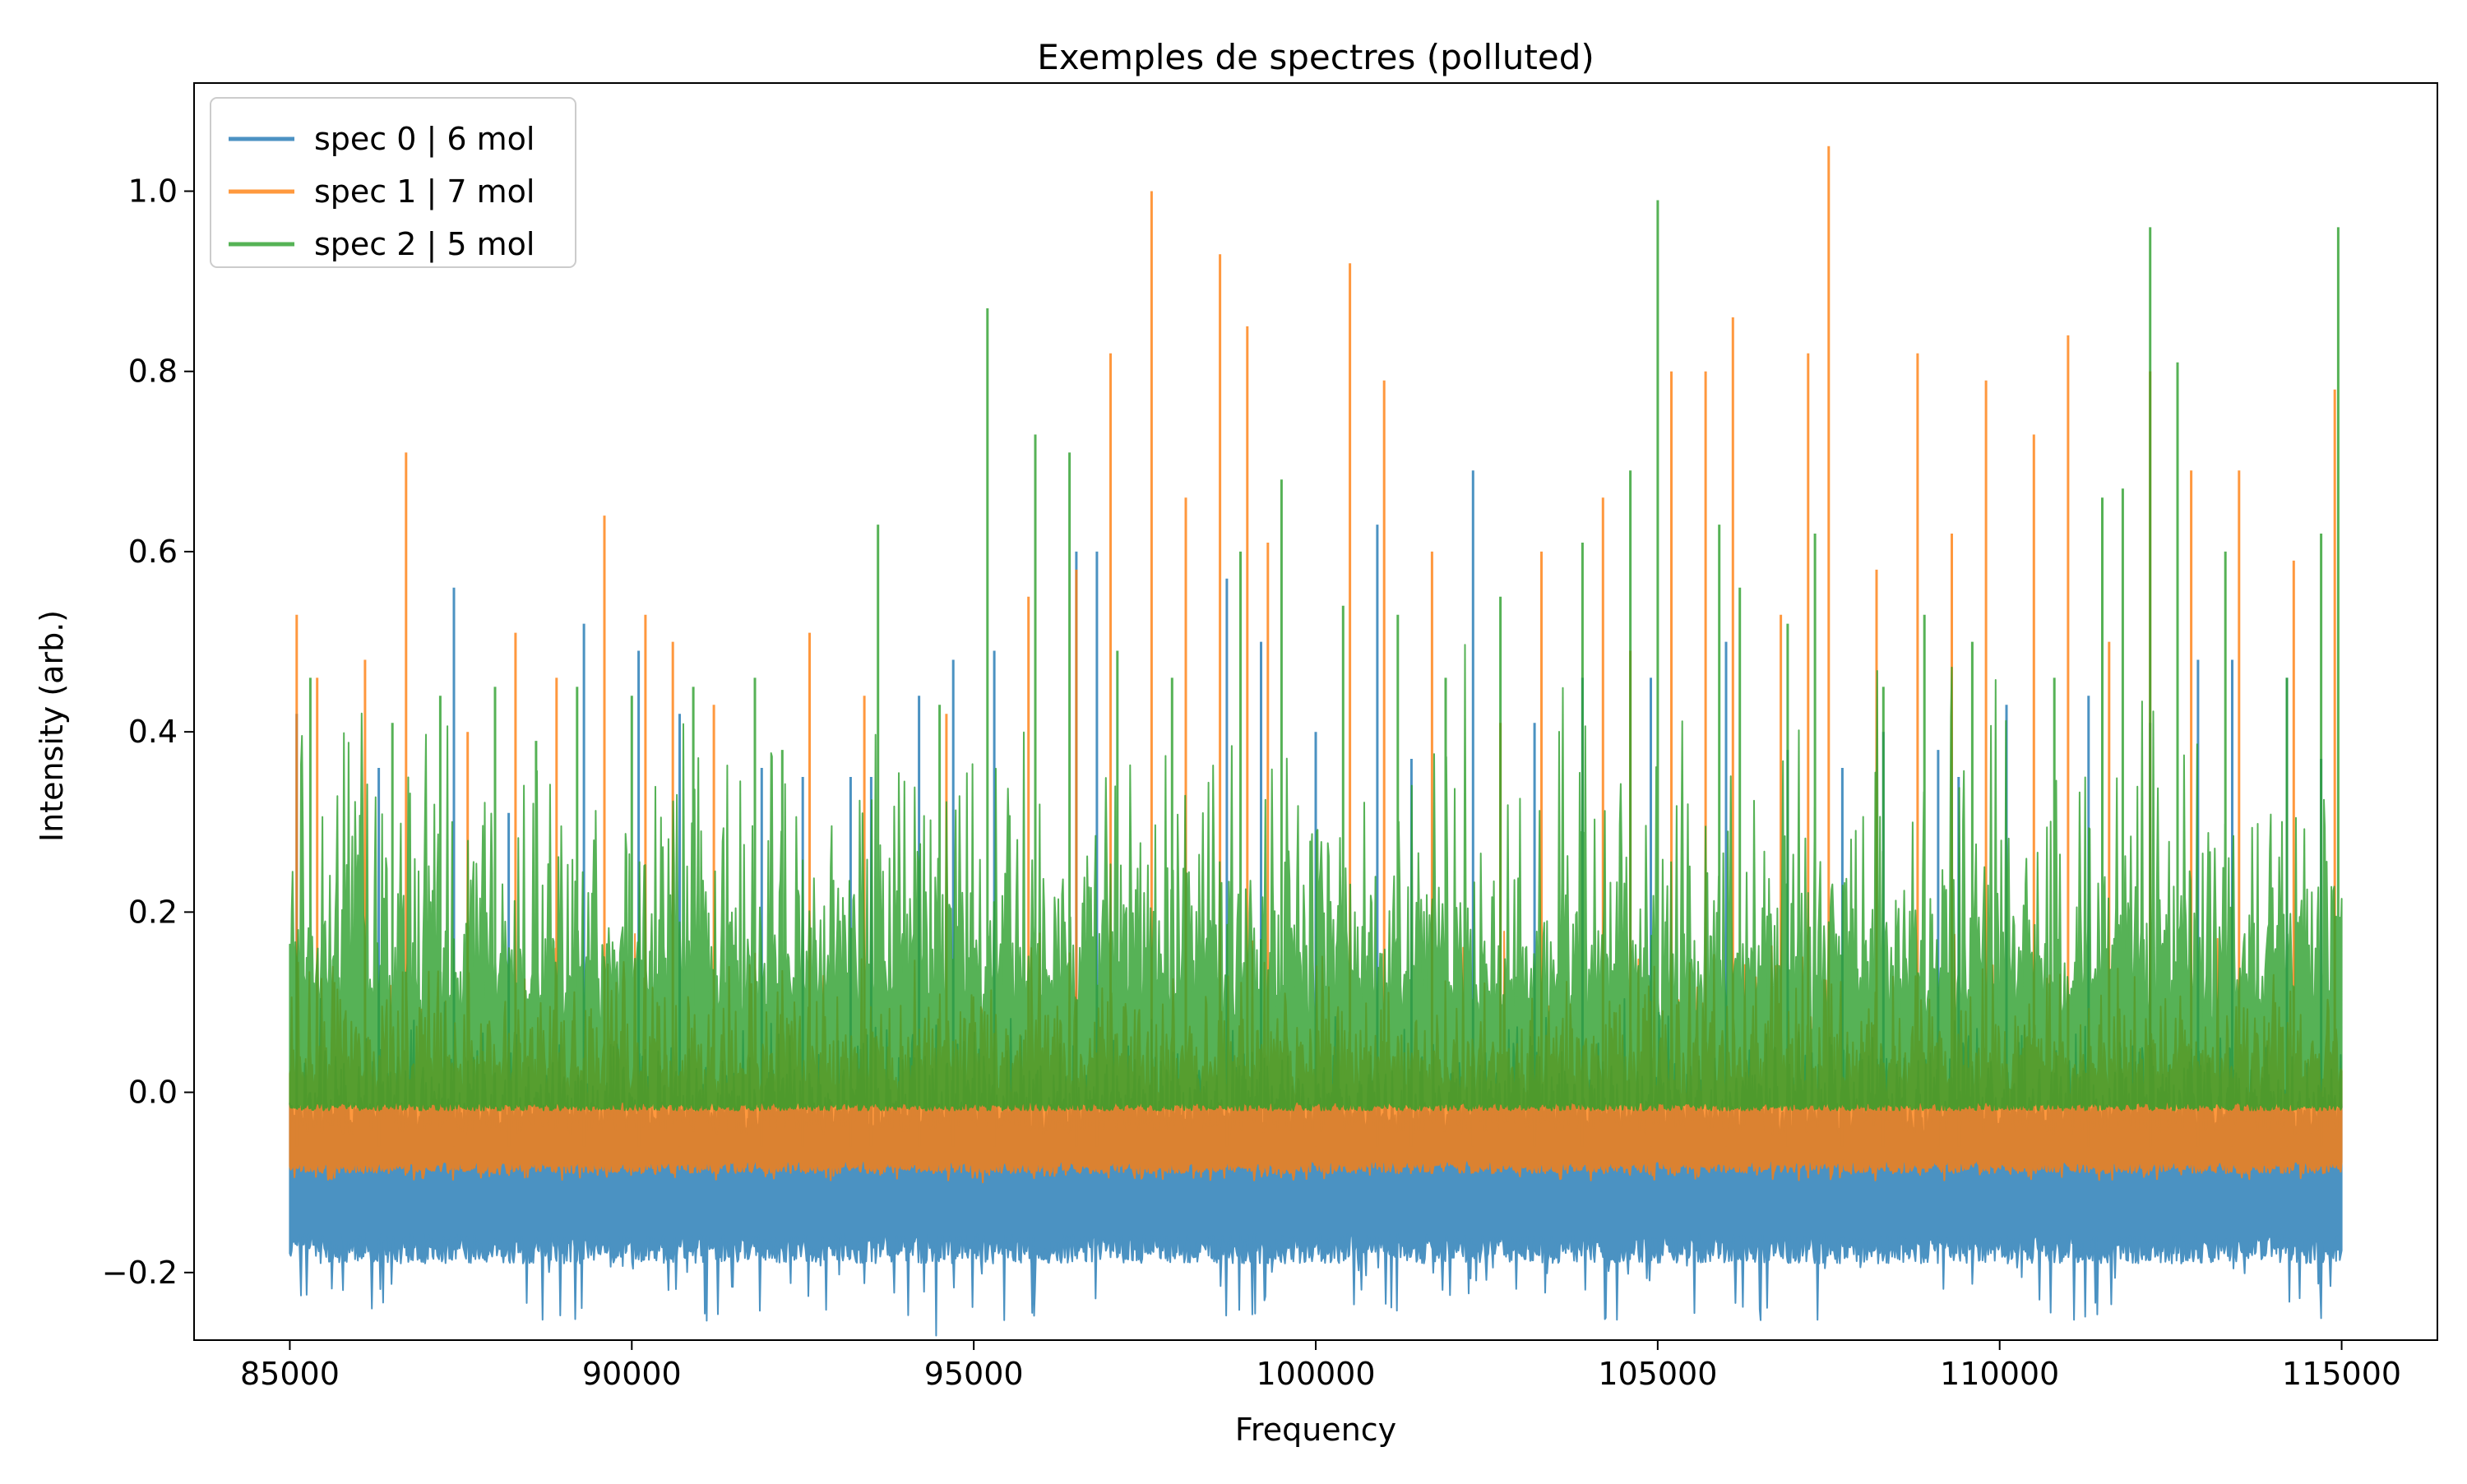 This screenshot has height=1484, width=2467. What do you see at coordinates (153, 372) in the screenshot?
I see `y-tick-label: 0.8` at bounding box center [153, 372].